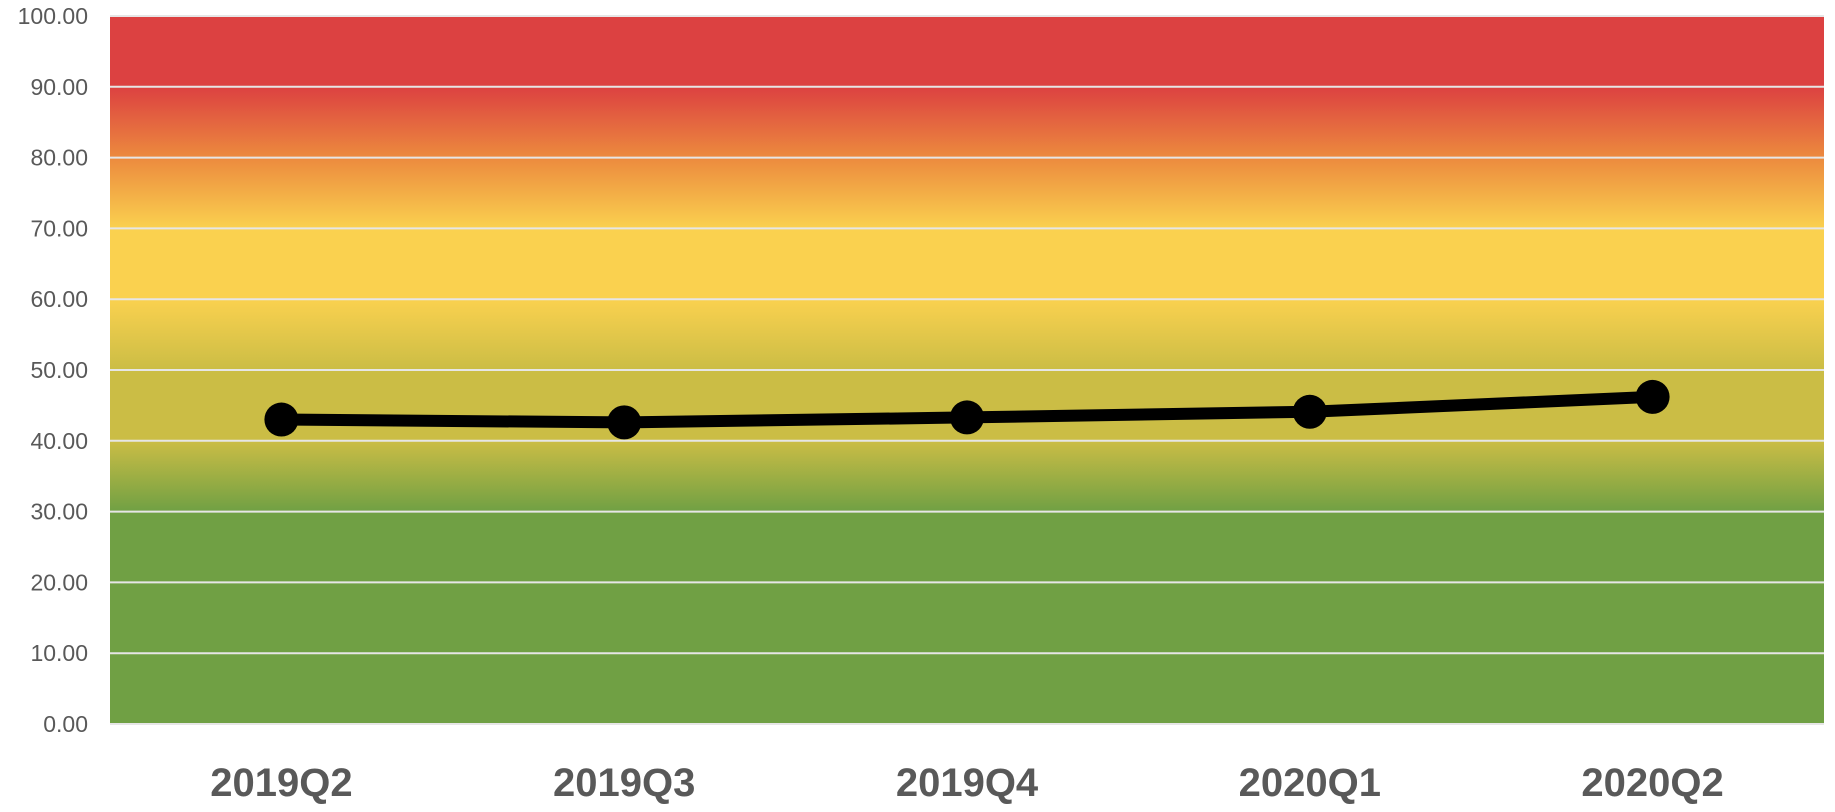 The image size is (1835, 812). Describe the element at coordinates (624, 783) in the screenshot. I see `x-tick-label: 2019Q3` at that location.